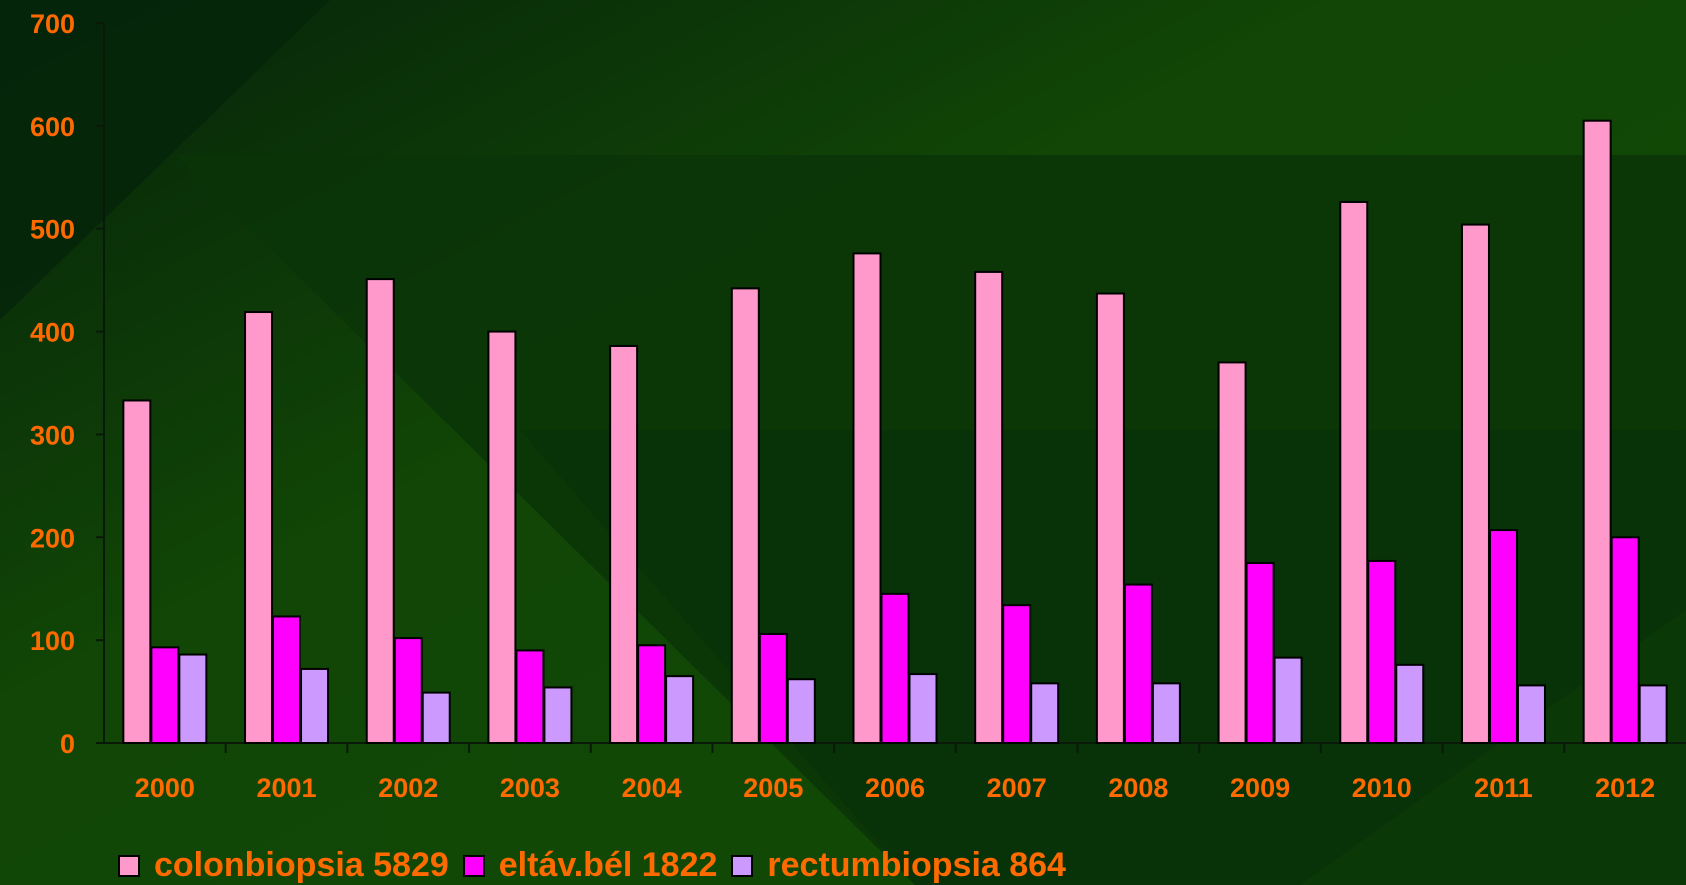  I want to click on x-tick-label: 2009, so click(1260, 788).